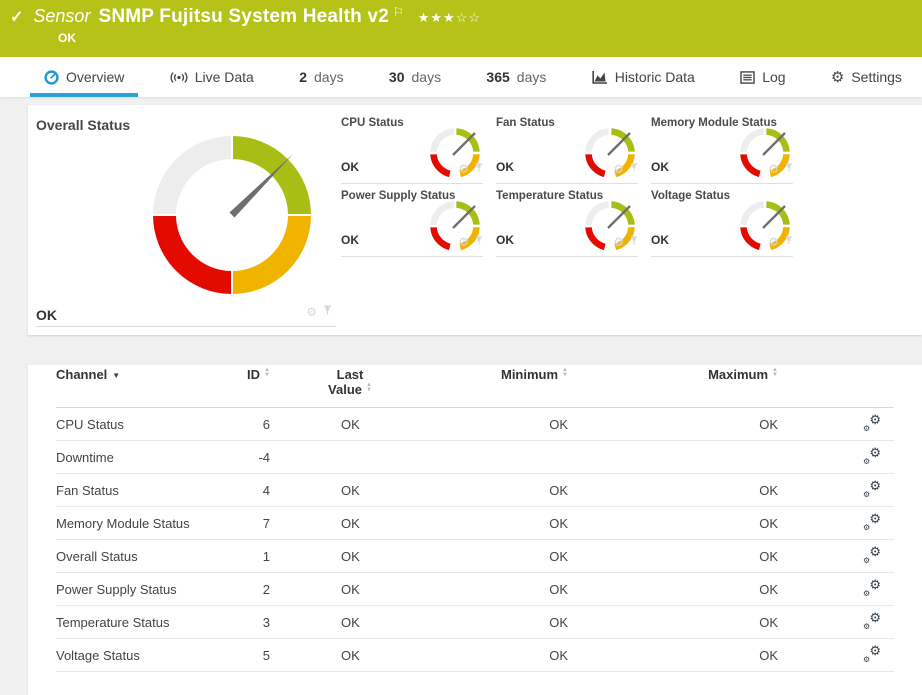 Image resolution: width=922 pixels, height=695 pixels. I want to click on tab-historic-data: Historic Data, so click(643, 77).